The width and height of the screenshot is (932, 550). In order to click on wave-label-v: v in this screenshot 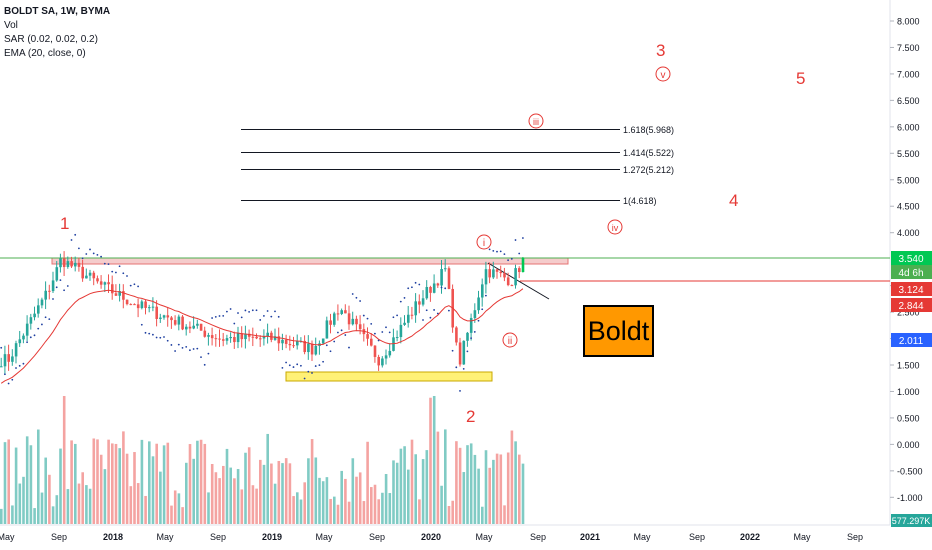, I will do `click(663, 74)`.